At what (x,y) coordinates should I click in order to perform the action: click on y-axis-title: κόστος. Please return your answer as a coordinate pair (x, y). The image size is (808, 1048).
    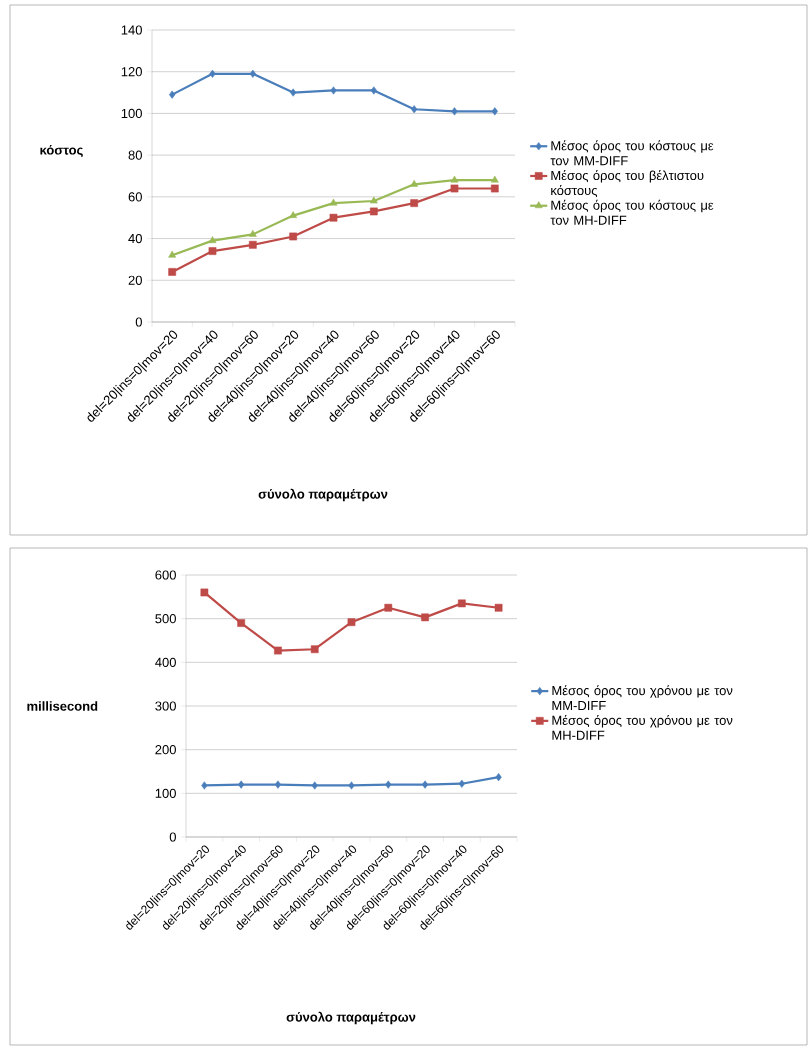
    Looking at the image, I should click on (61, 151).